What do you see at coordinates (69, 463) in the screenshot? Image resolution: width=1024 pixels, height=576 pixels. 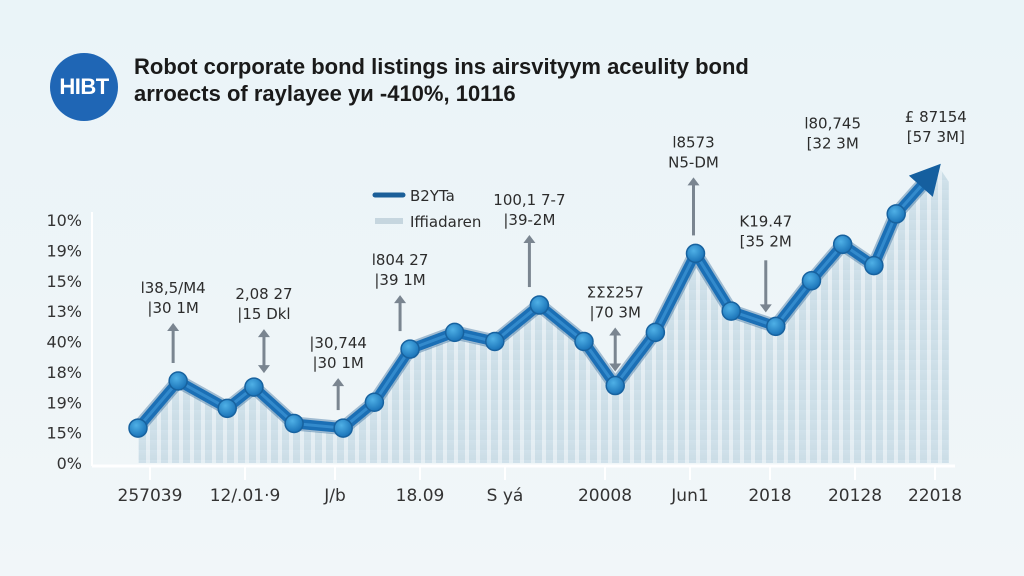 I see `y-tick-label: 0%` at bounding box center [69, 463].